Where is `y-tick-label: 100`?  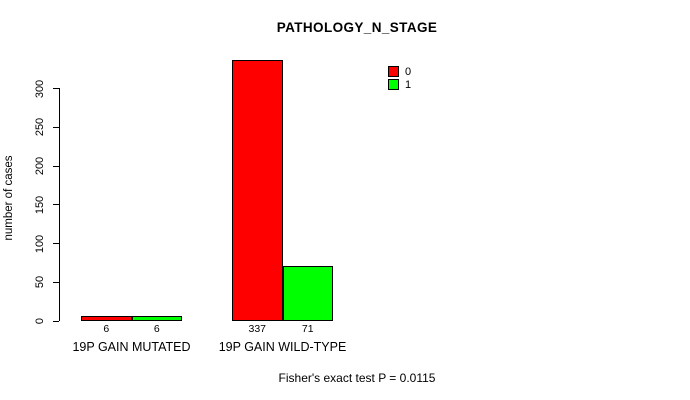
y-tick-label: 100 is located at coordinates (40, 243).